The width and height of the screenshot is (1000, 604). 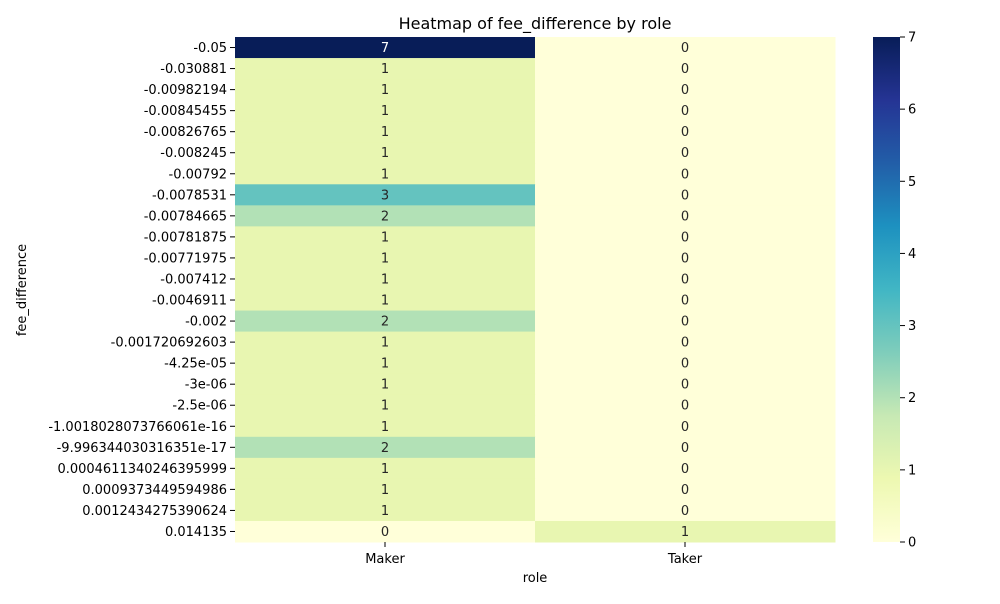 I want to click on colorbar-gradient, so click(x=886, y=289).